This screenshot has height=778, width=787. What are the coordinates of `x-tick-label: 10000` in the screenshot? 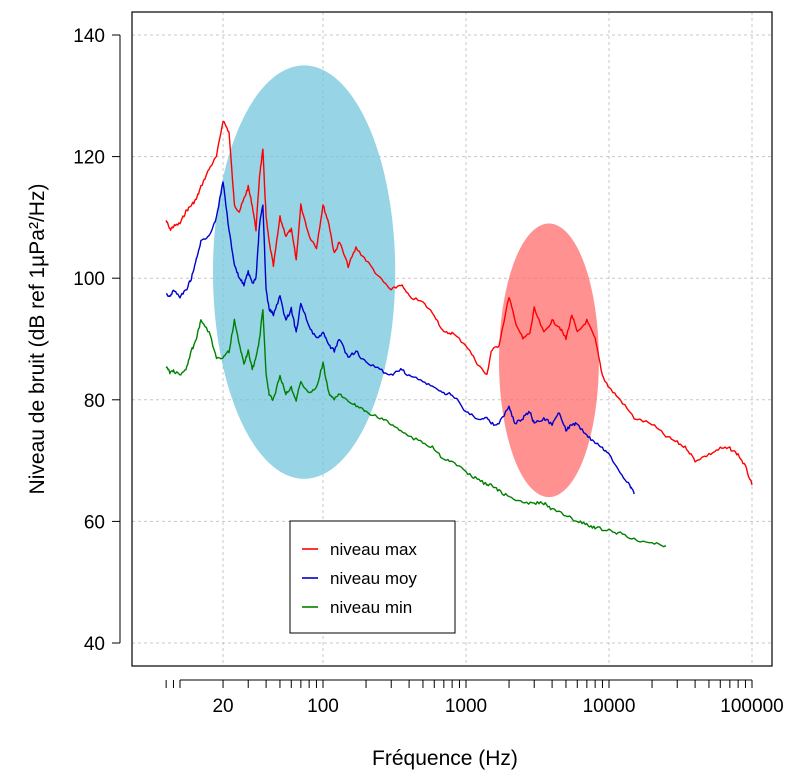 It's located at (609, 706).